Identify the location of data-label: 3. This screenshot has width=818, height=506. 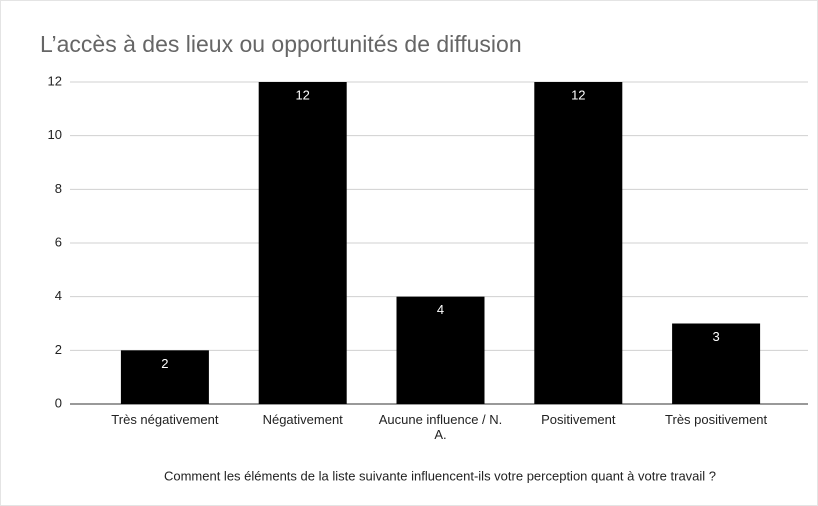
(715, 336).